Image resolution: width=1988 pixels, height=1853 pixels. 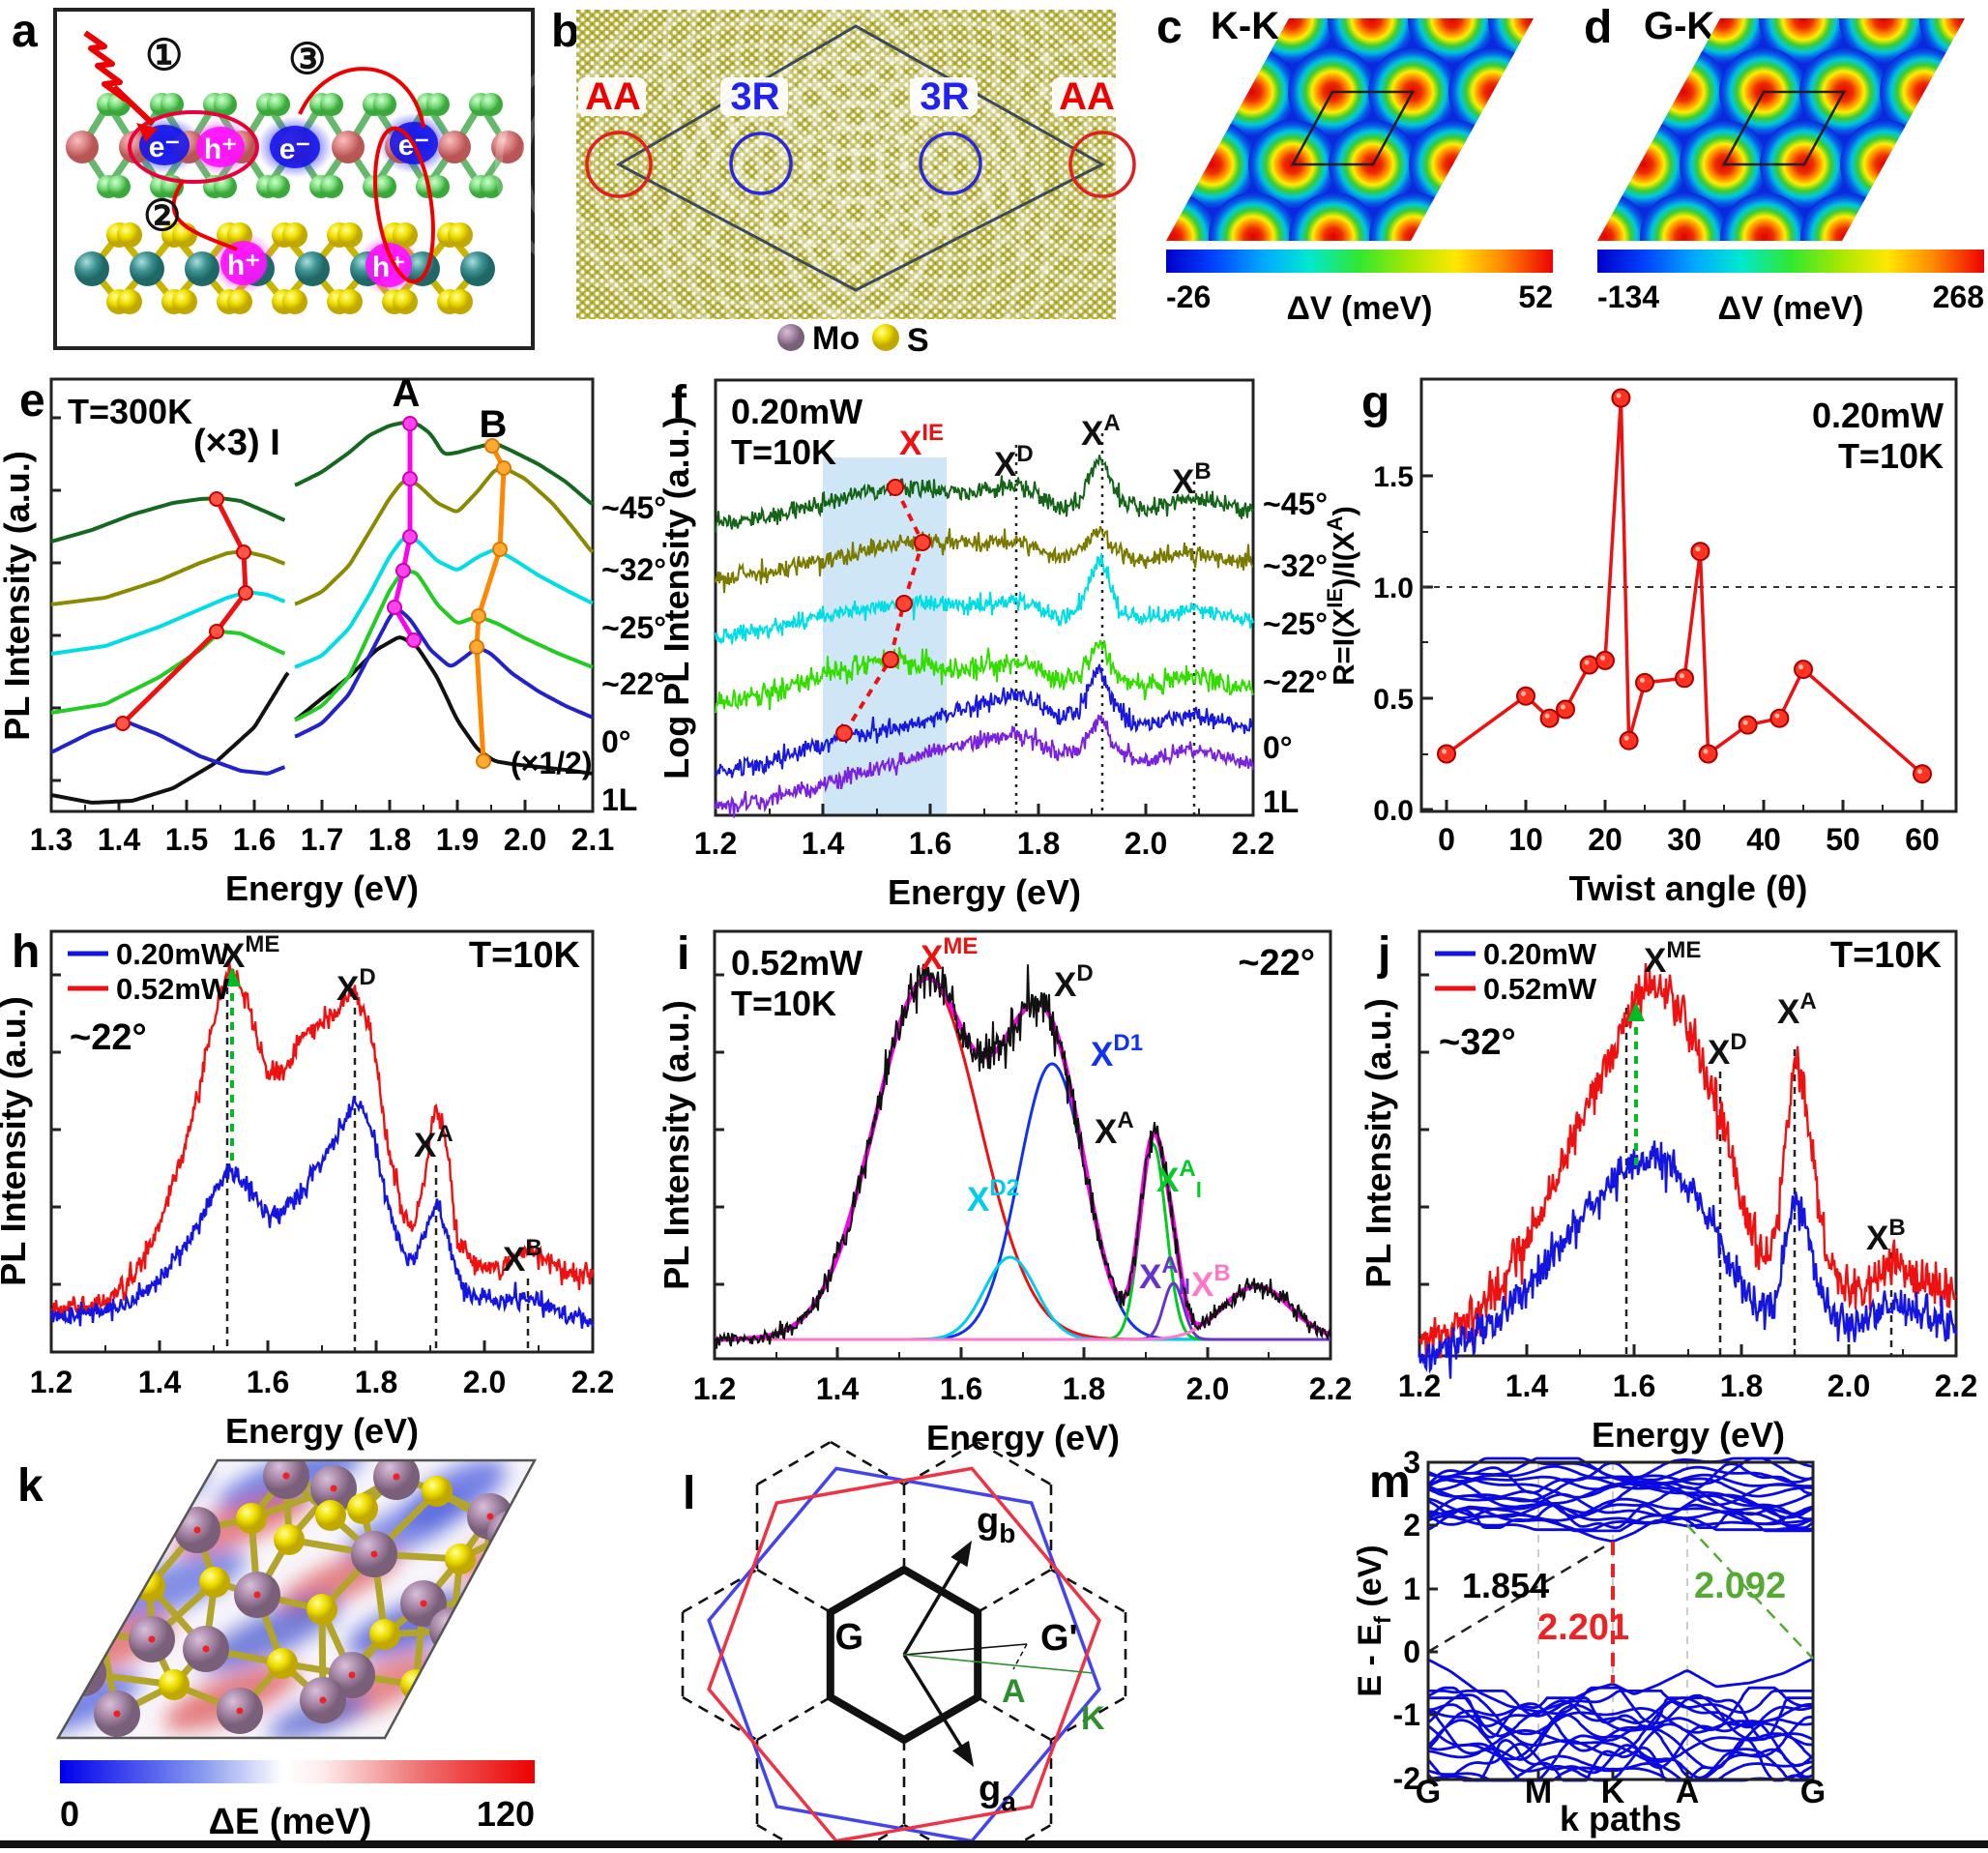 What do you see at coordinates (918, 340) in the screenshot?
I see `svg-text: S` at bounding box center [918, 340].